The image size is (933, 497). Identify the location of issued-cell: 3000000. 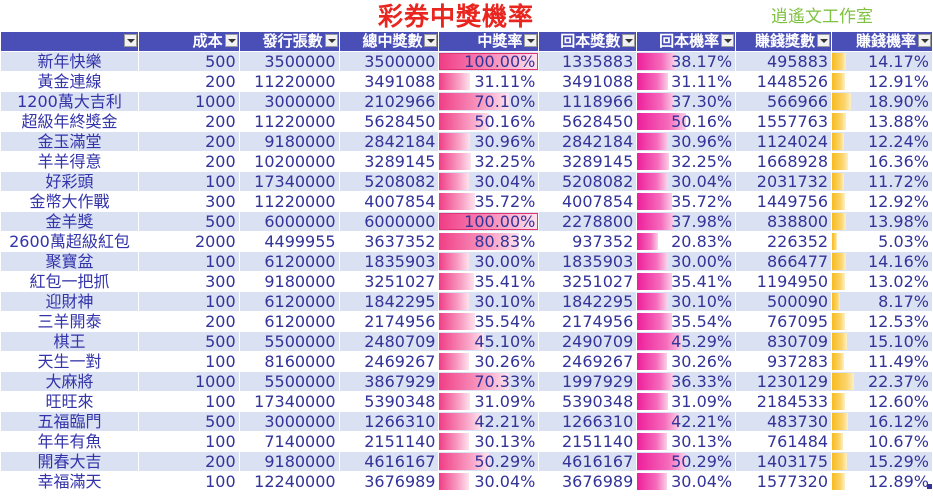
(289, 421).